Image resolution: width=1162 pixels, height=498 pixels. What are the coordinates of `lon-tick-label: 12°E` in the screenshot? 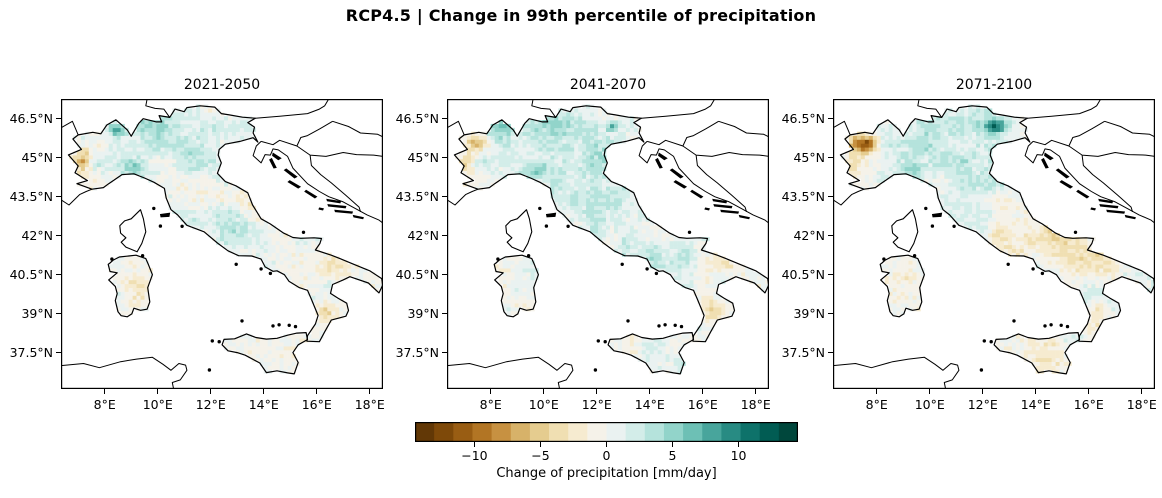 It's located at (982, 404).